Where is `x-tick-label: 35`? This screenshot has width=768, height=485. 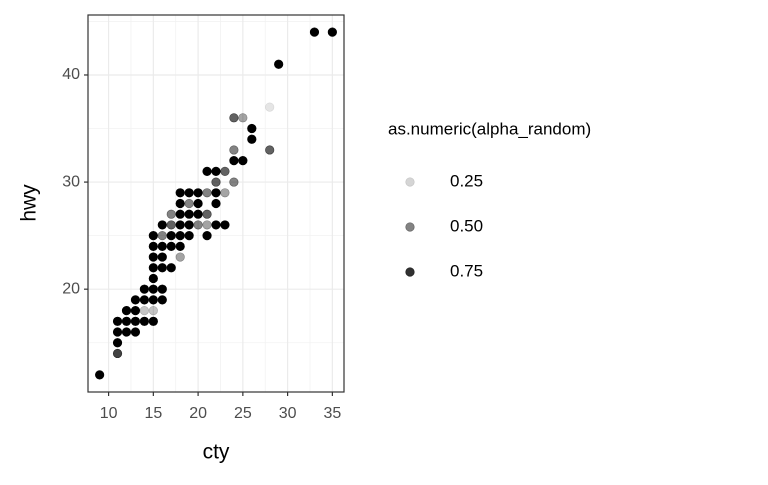 x-tick-label: 35 is located at coordinates (332, 413).